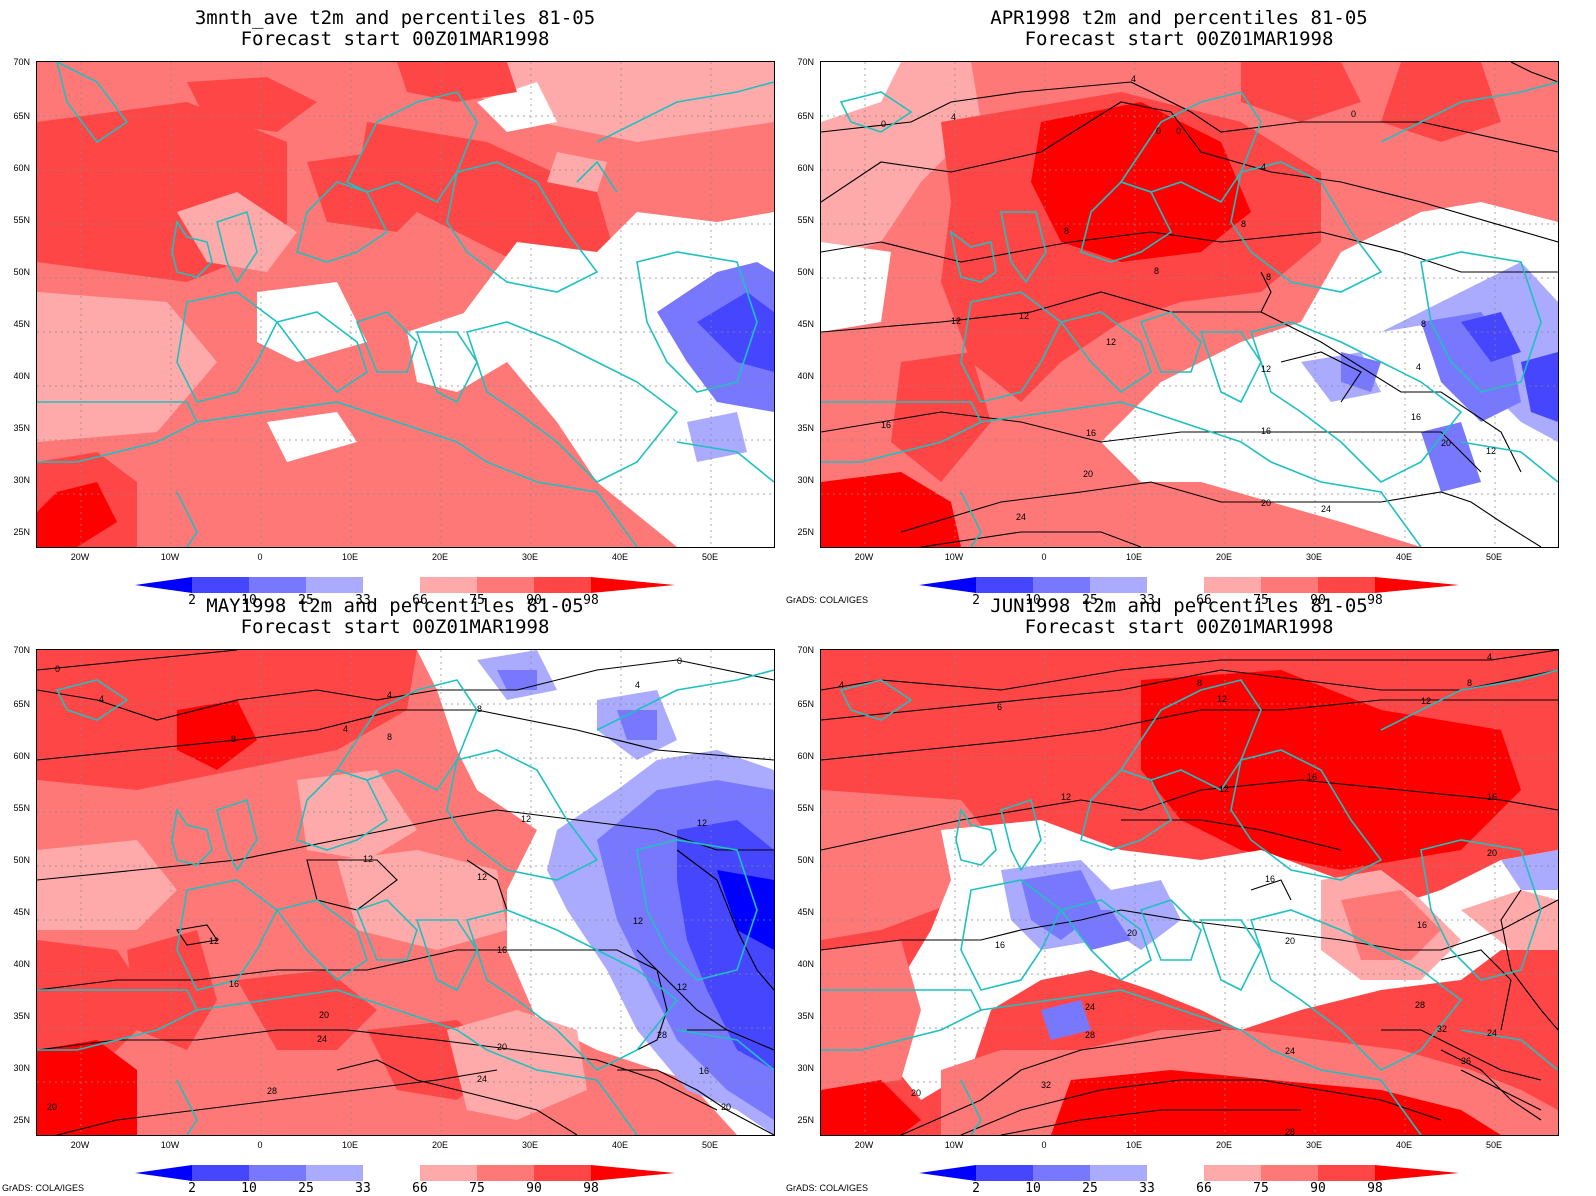 The image size is (1596, 1196). Describe the element at coordinates (395, 606) in the screenshot. I see `panel-title-line1: MAY1998 t2m and percentiles 81-05` at that location.